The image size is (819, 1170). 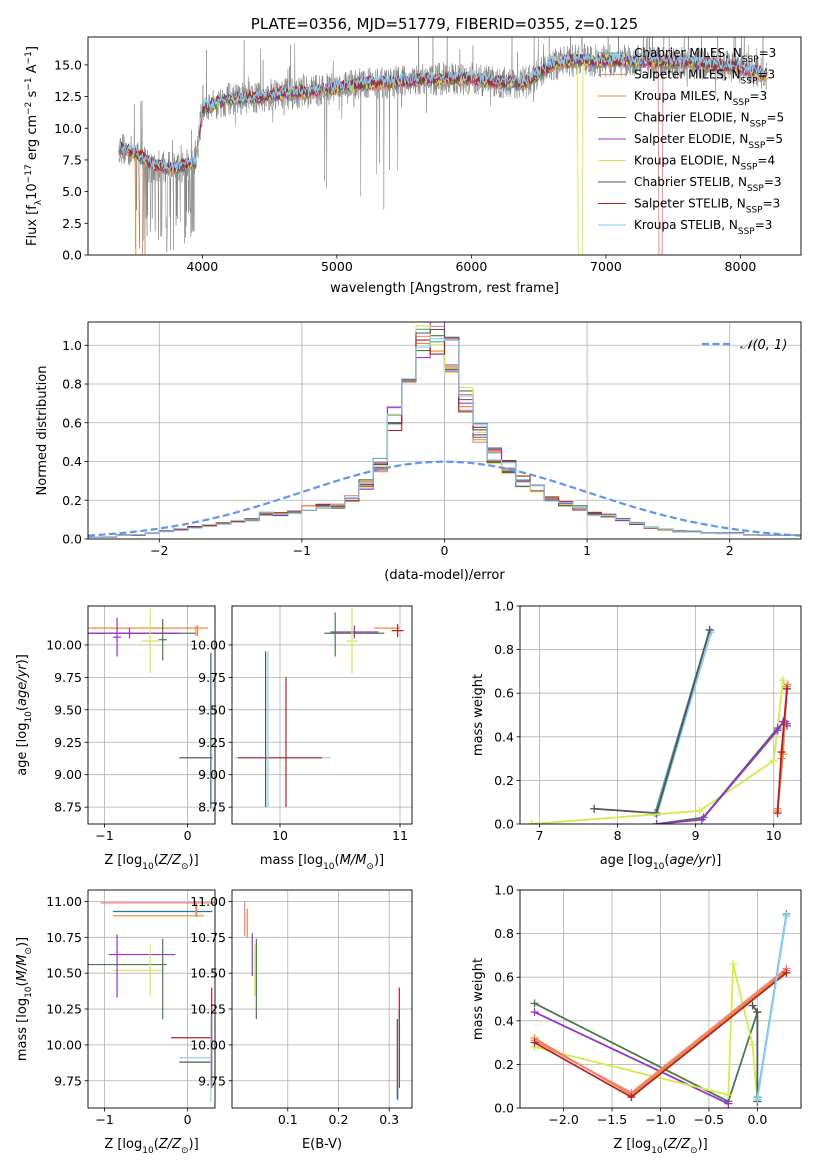 What do you see at coordinates (443, 112) in the screenshot?
I see `model-fit-line` at bounding box center [443, 112].